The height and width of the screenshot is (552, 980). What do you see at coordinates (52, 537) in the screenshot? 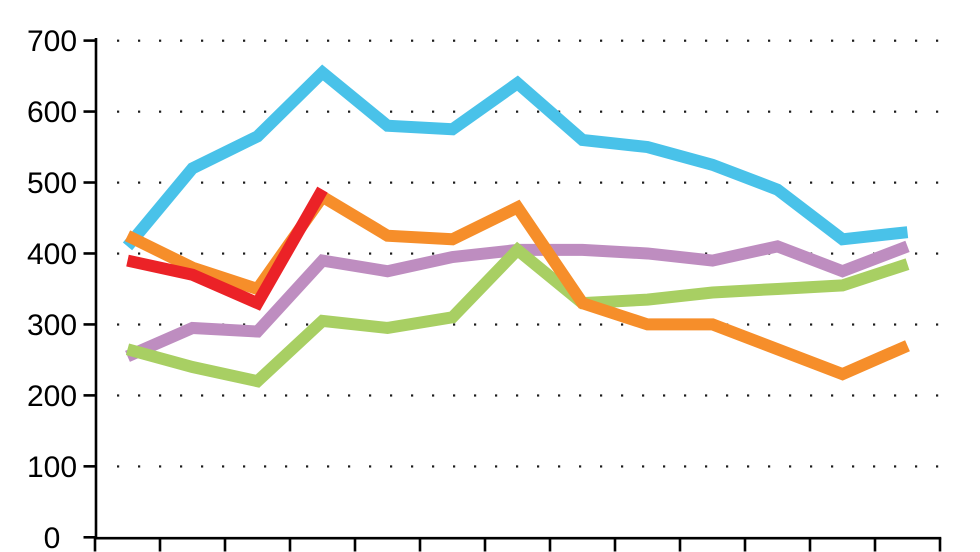
I see `y-axis-label: 0` at bounding box center [52, 537].